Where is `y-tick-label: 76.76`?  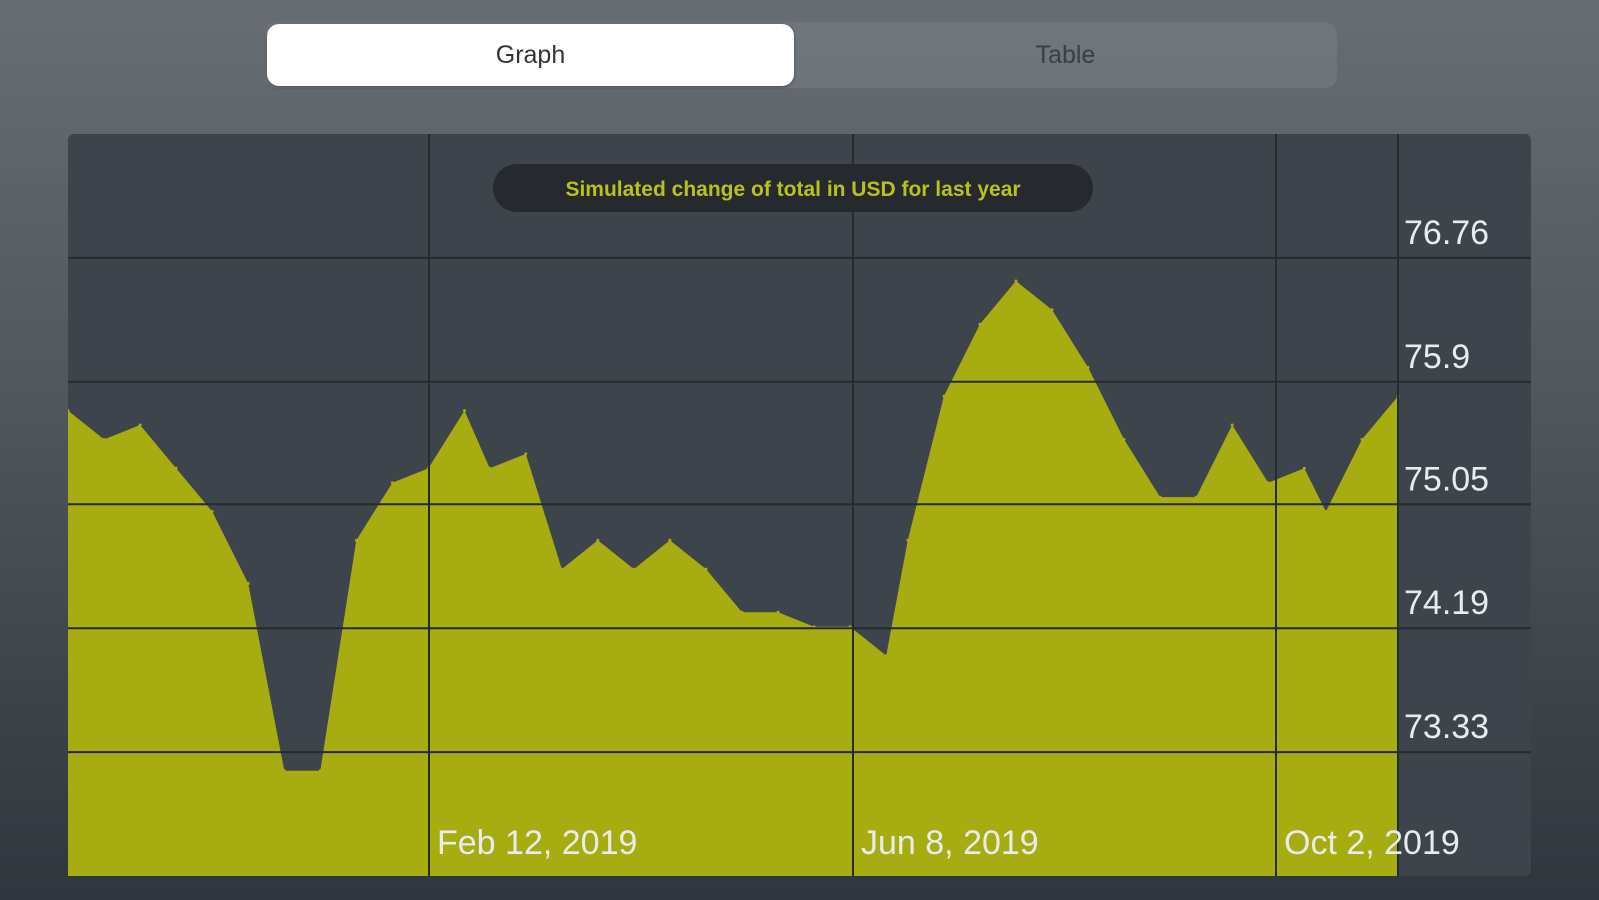 y-tick-label: 76.76 is located at coordinates (1446, 233).